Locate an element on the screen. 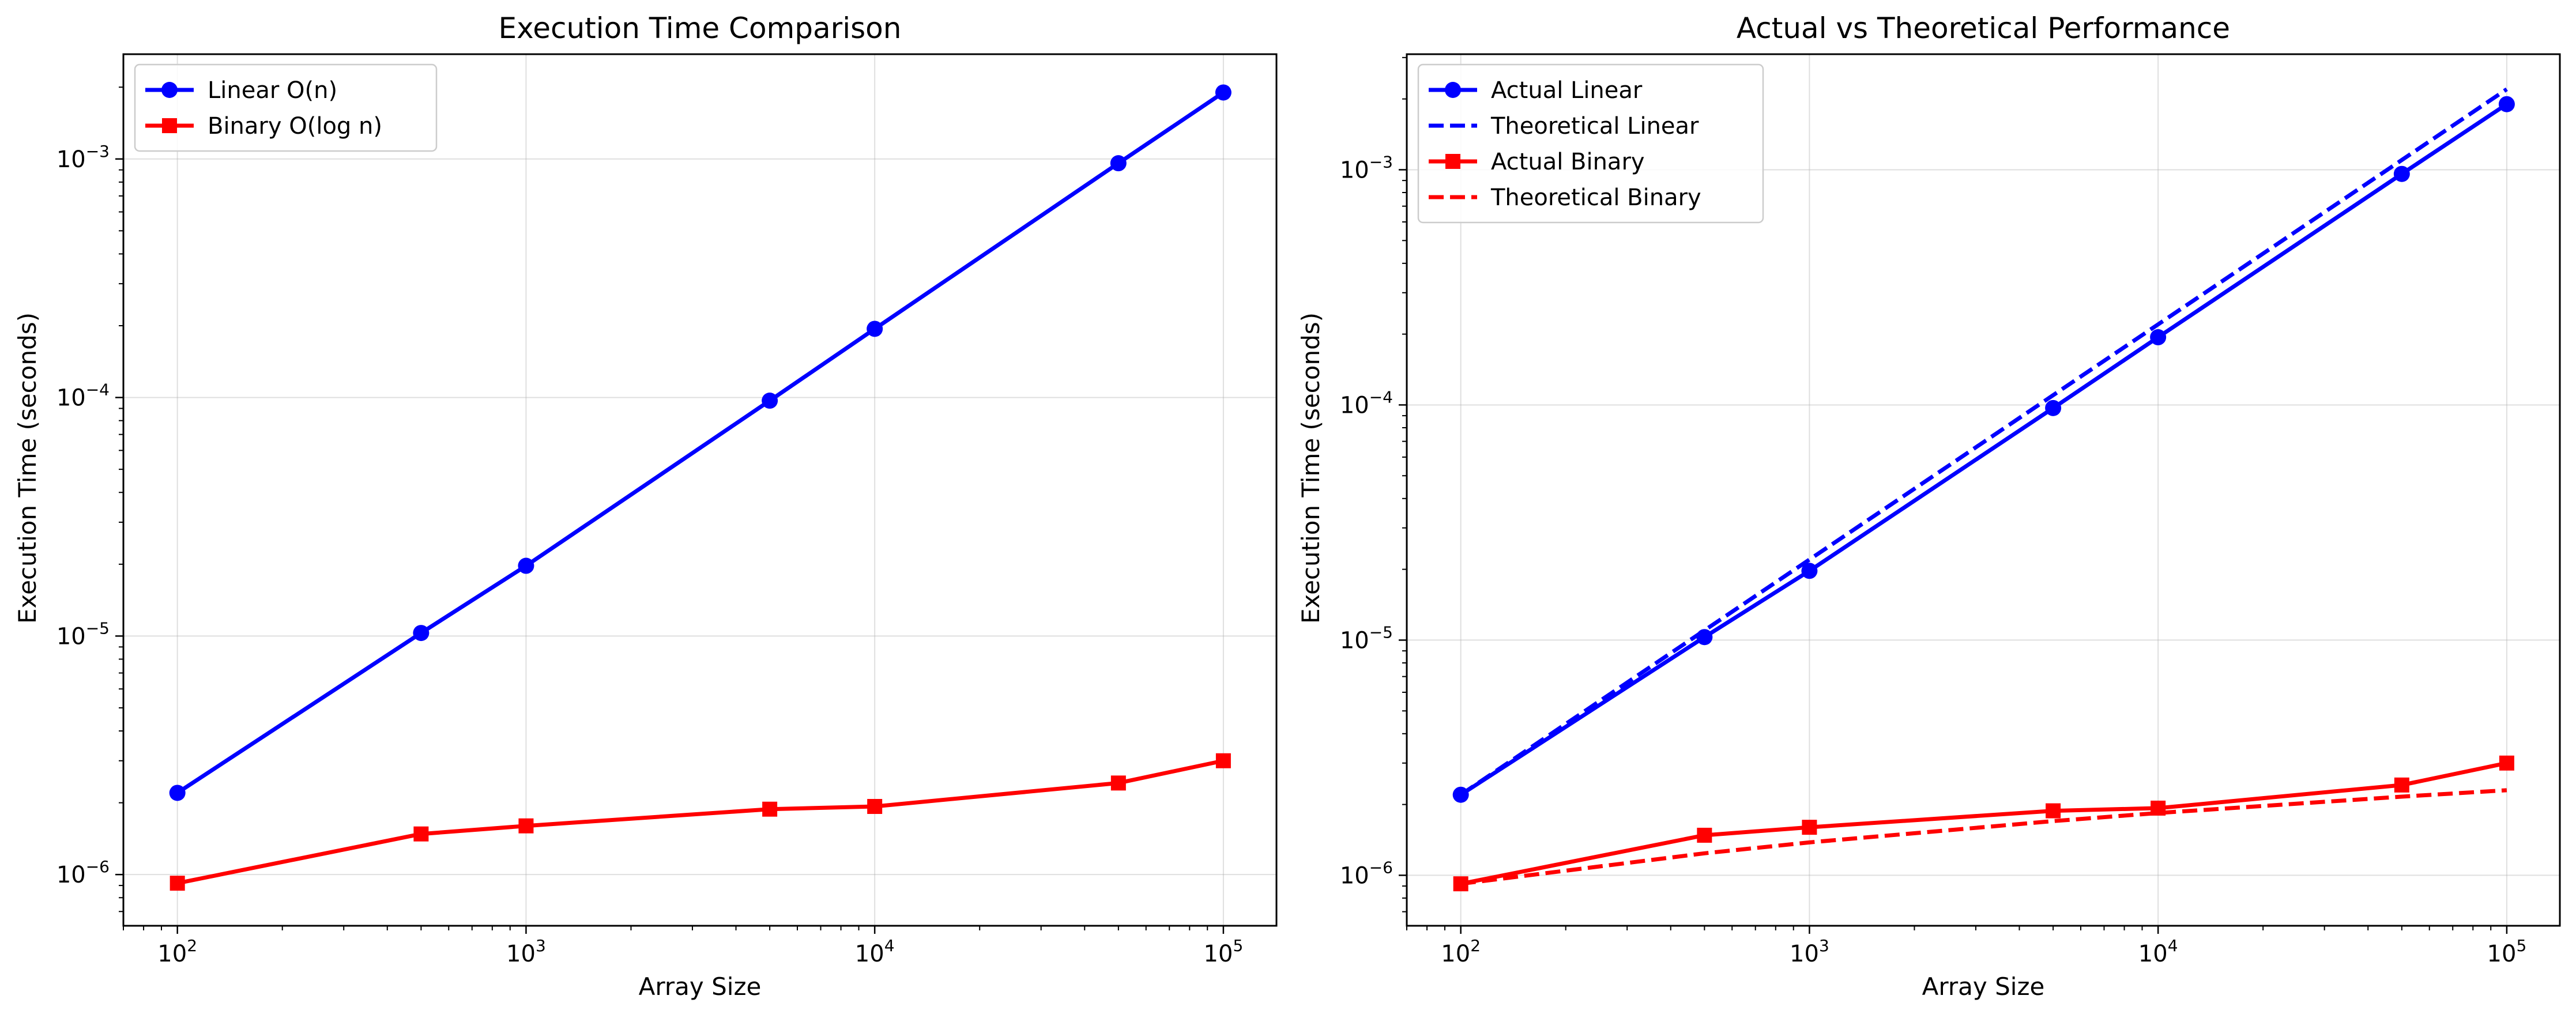 The height and width of the screenshot is (1018, 2576). legend-label: Actual Linear is located at coordinates (1567, 90).